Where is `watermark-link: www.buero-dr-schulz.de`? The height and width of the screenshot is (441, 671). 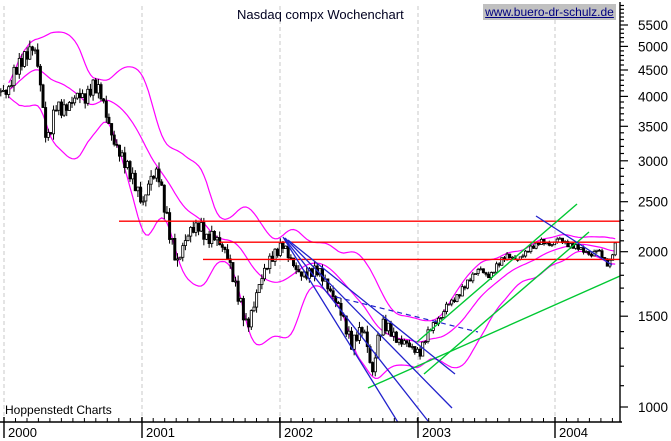
watermark-link: www.buero-dr-schulz.de is located at coordinates (549, 12).